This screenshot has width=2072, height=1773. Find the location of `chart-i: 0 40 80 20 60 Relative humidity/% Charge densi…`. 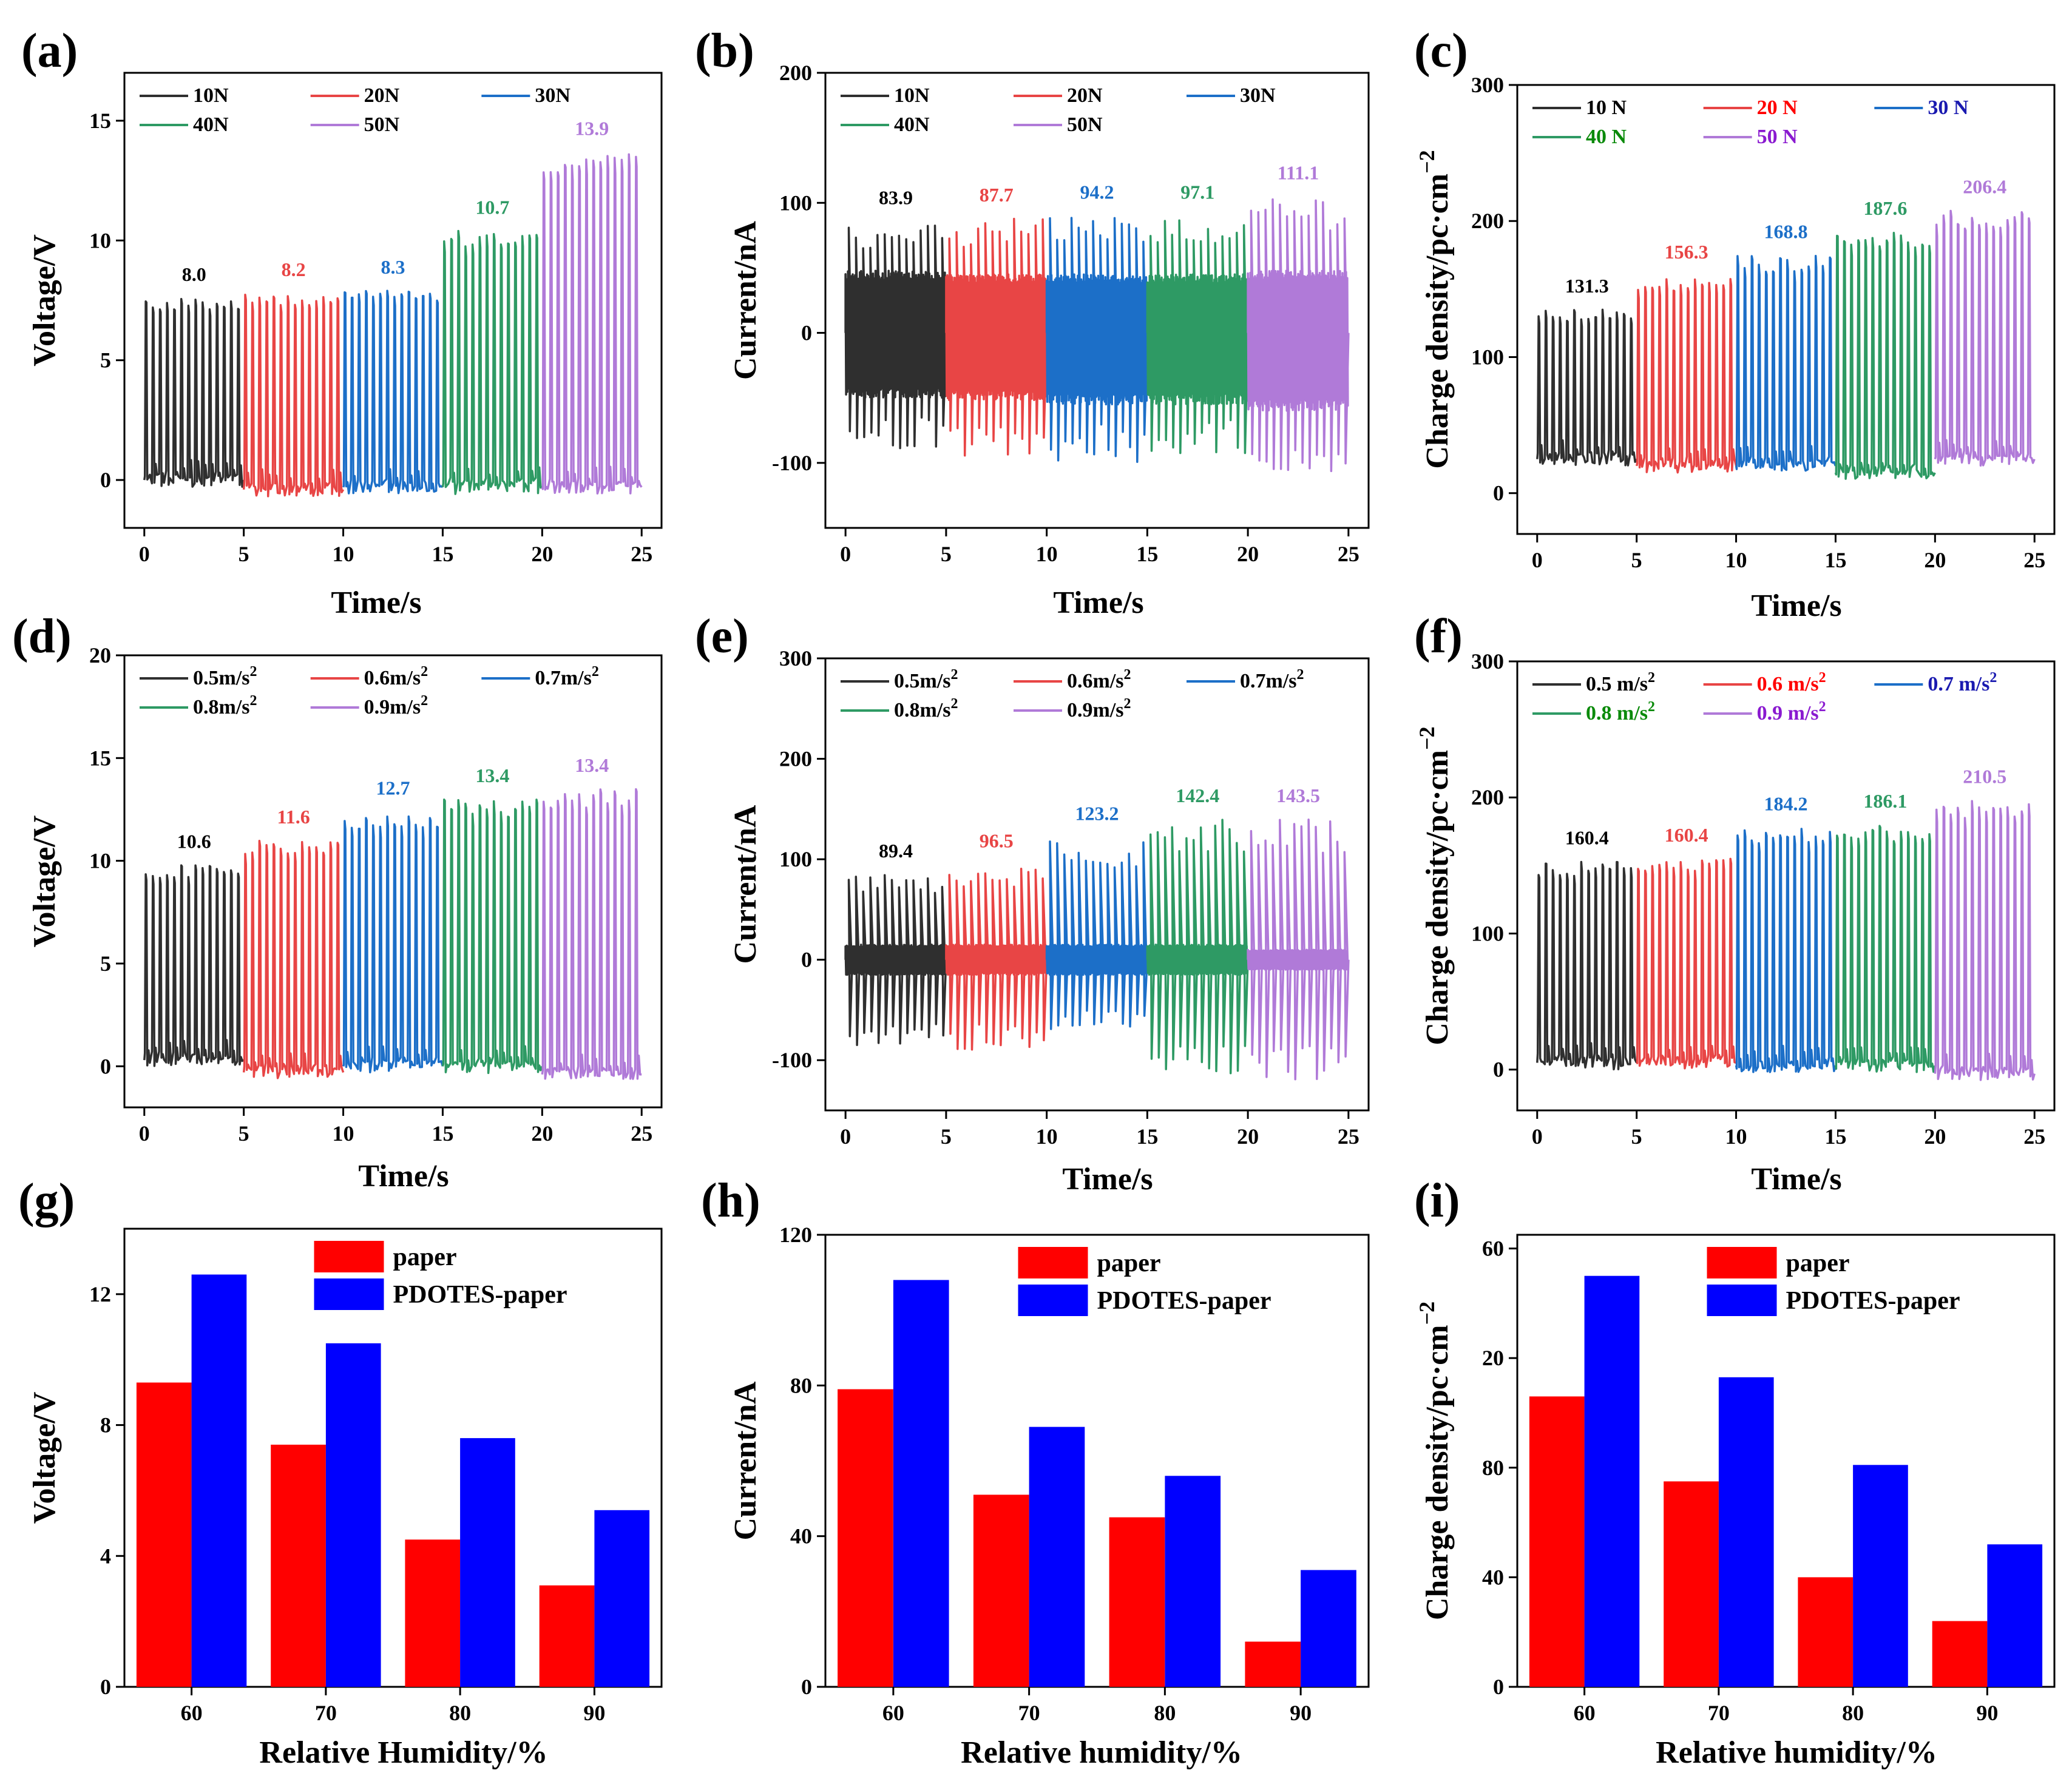

chart-i: 0 40 80 20 60 Relative humidity/% Charge densi… is located at coordinates (1735, 1472).